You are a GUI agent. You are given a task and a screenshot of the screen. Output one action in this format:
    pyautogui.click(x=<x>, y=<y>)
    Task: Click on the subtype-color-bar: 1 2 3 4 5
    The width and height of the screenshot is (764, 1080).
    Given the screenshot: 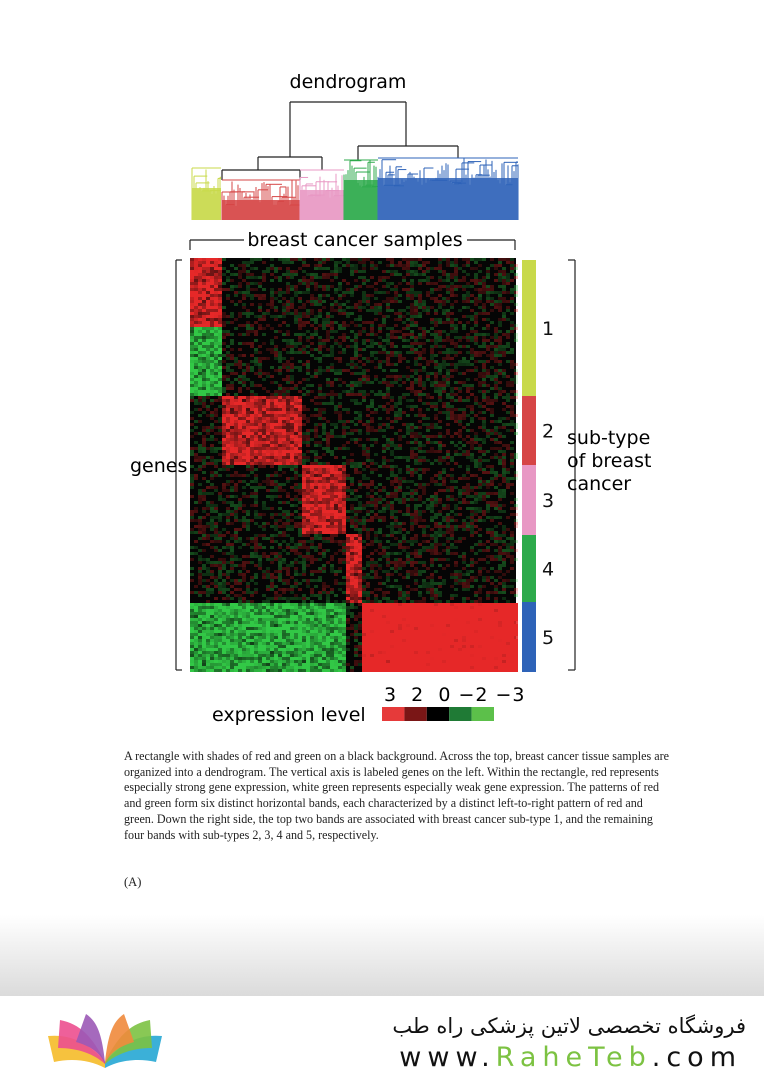 What is the action you would take?
    pyautogui.click(x=538, y=466)
    